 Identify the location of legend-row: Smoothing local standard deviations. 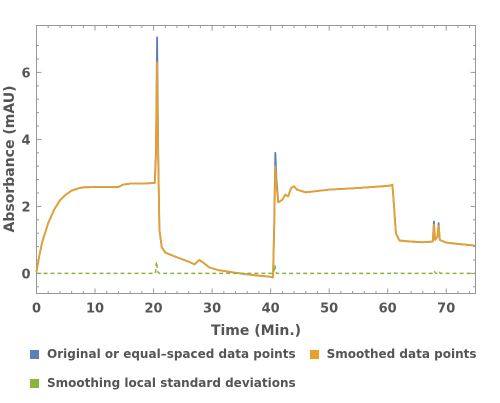
(260, 383).